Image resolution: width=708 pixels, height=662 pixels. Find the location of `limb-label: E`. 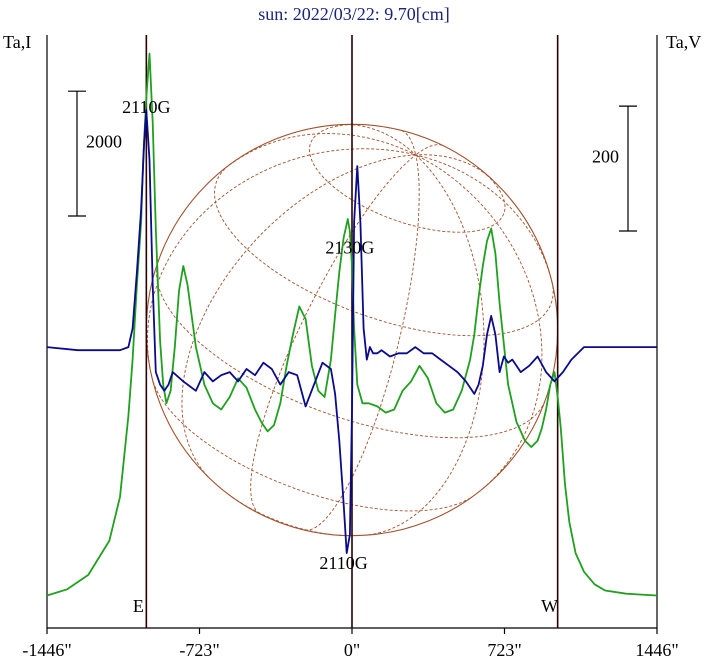

limb-label: E is located at coordinates (138, 606).